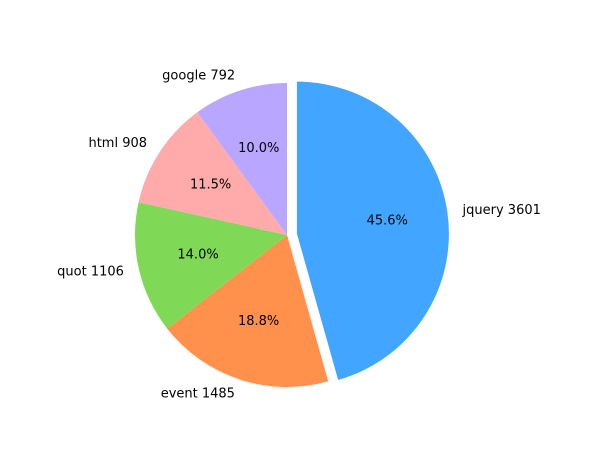 The image size is (589, 469). What do you see at coordinates (242, 159) in the screenshot?
I see `pie-slice-google` at bounding box center [242, 159].